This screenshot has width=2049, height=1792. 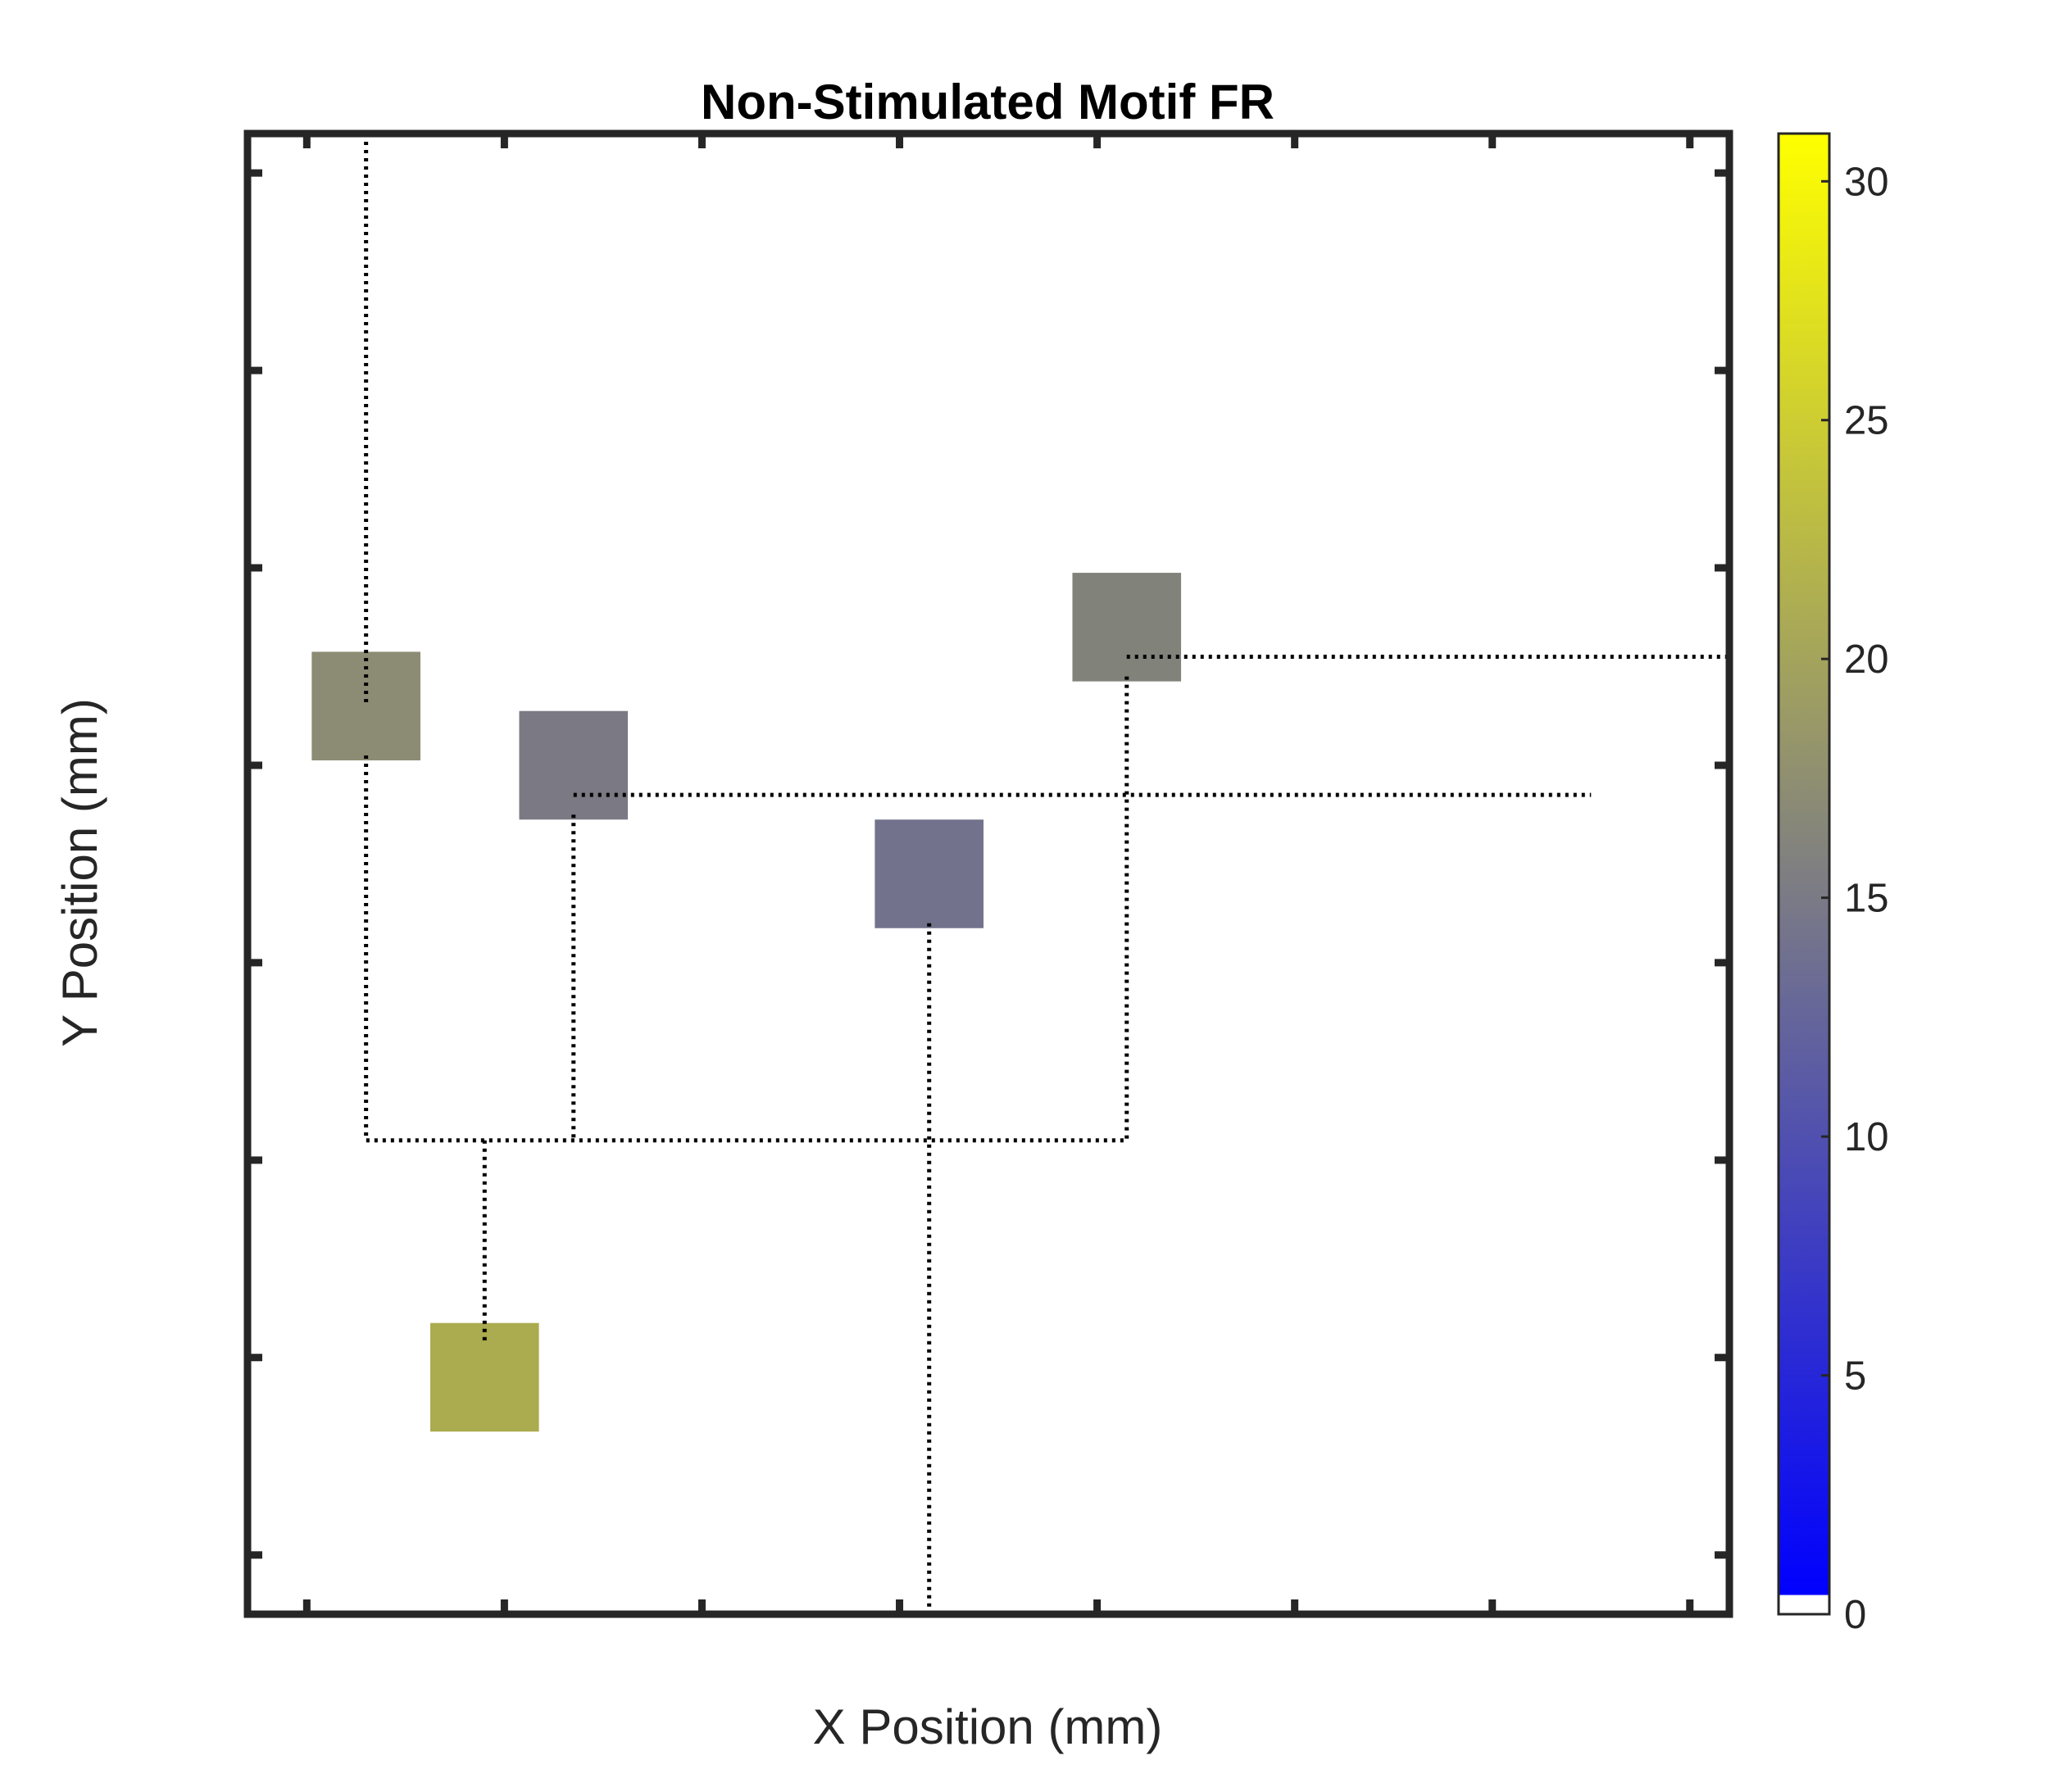 I want to click on colorbar-zero-band, so click(x=1804, y=1604).